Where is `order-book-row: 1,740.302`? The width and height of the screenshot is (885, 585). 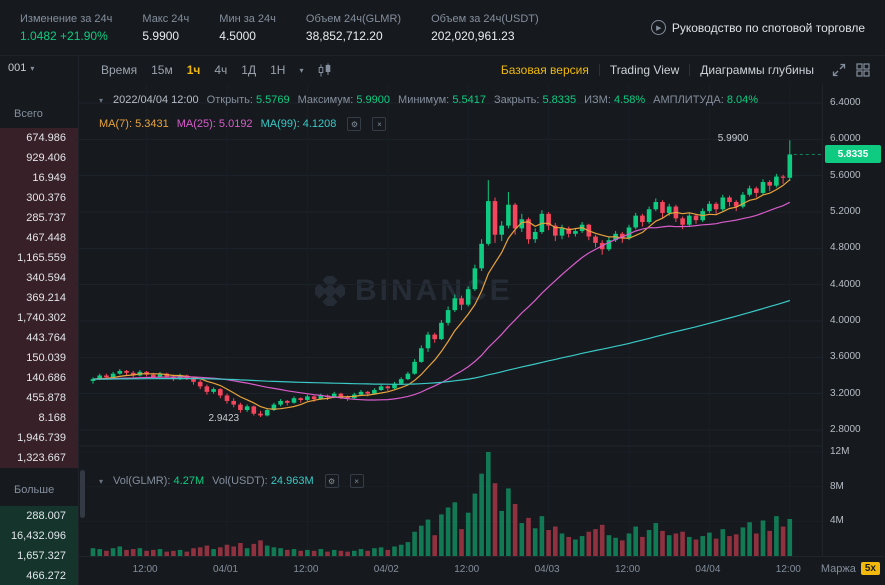
order-book-row: 1,740.302 is located at coordinates (39, 318).